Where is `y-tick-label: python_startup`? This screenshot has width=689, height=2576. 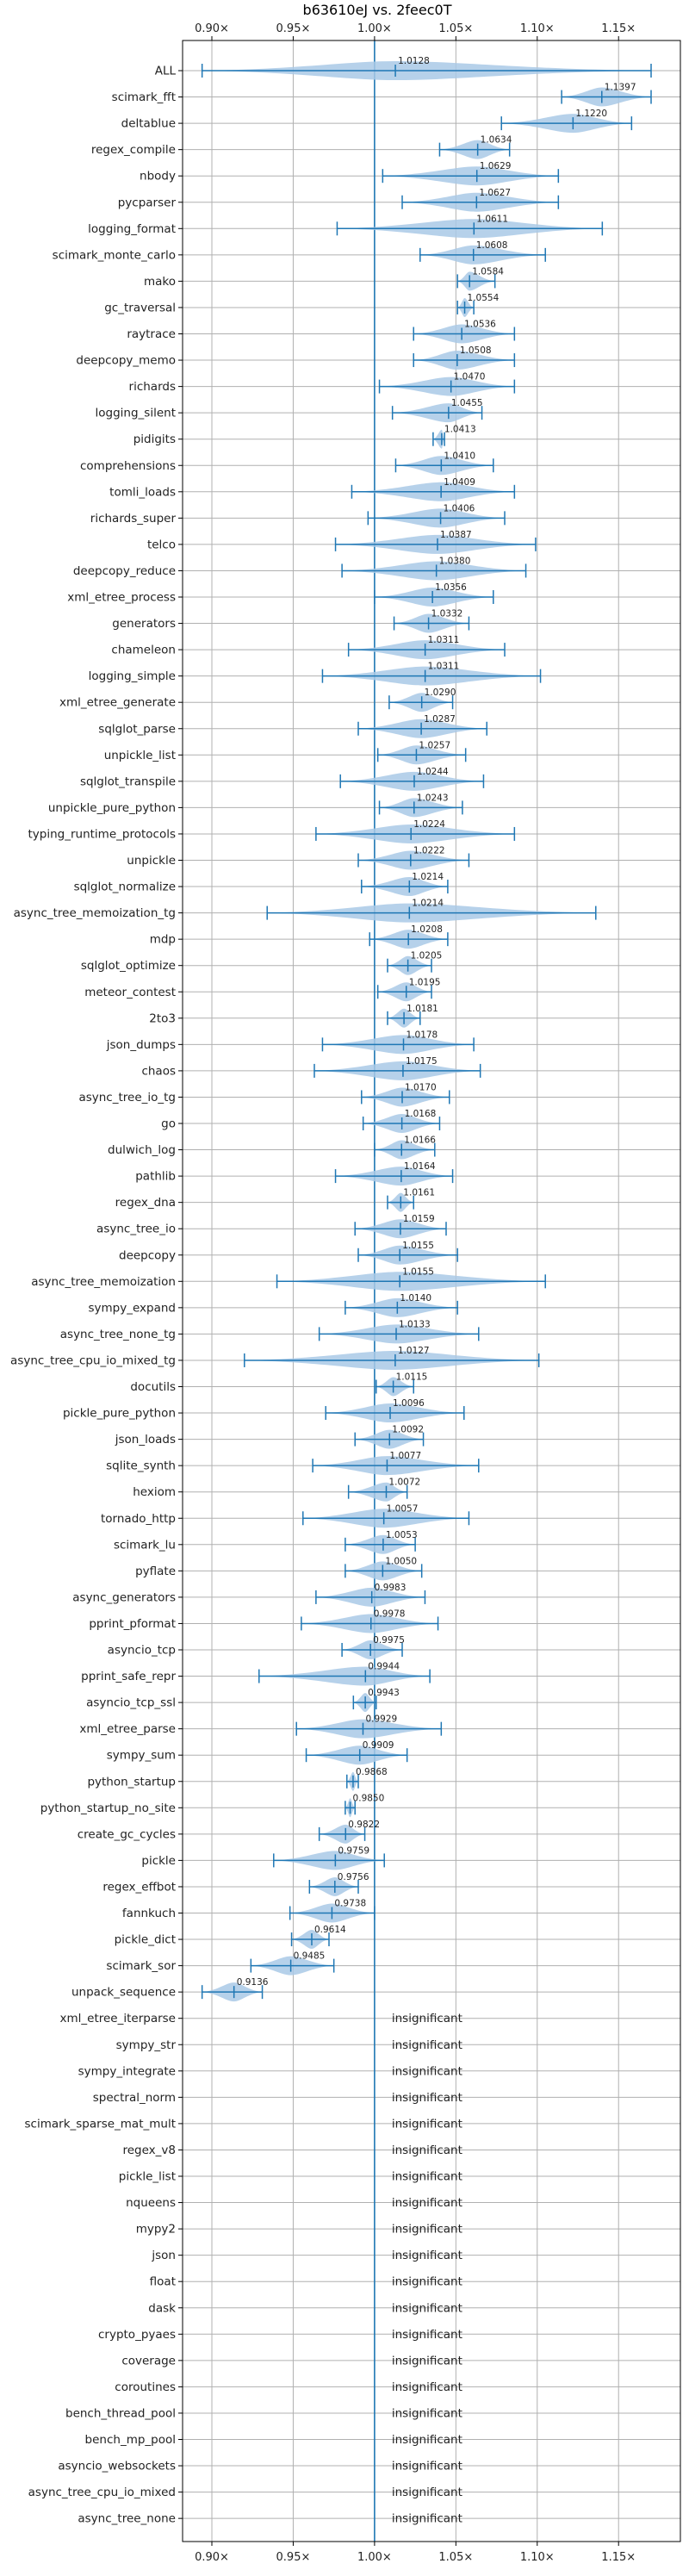 y-tick-label: python_startup is located at coordinates (131, 1782).